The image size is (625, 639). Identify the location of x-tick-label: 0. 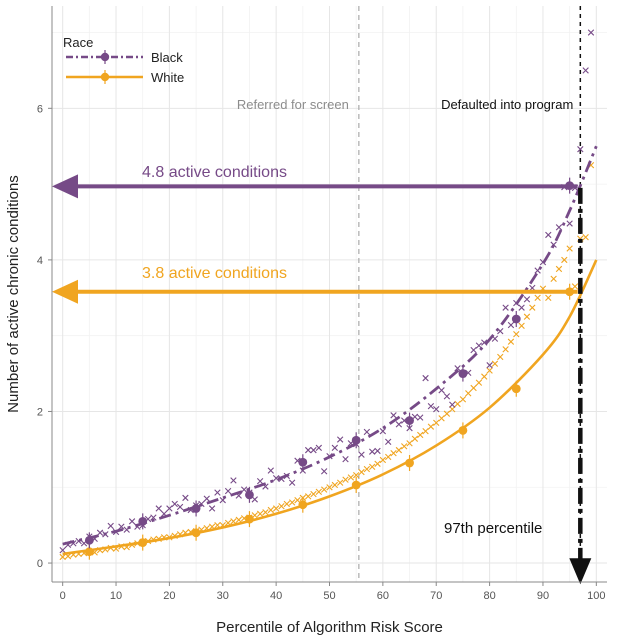
(63, 596).